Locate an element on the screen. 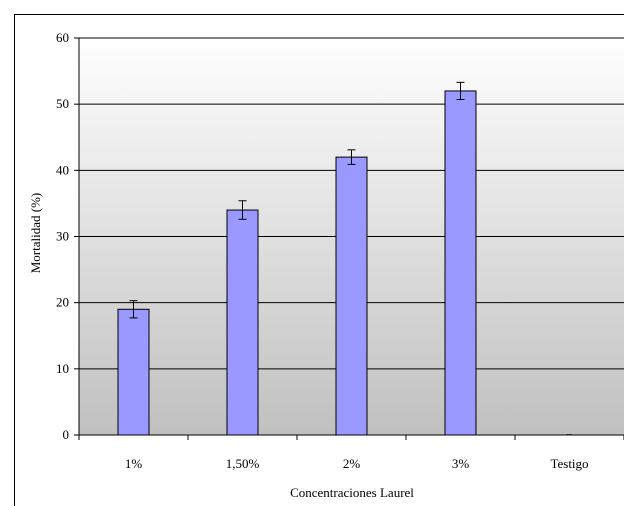  y-tick-label: 50 is located at coordinates (62, 103).